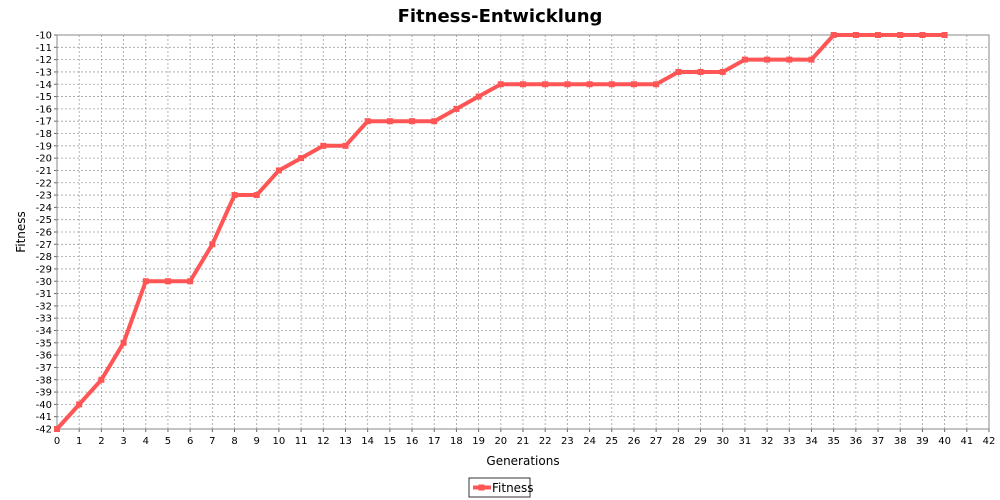 The width and height of the screenshot is (1000, 500). What do you see at coordinates (456, 441) in the screenshot?
I see `x-tick-label: 18` at bounding box center [456, 441].